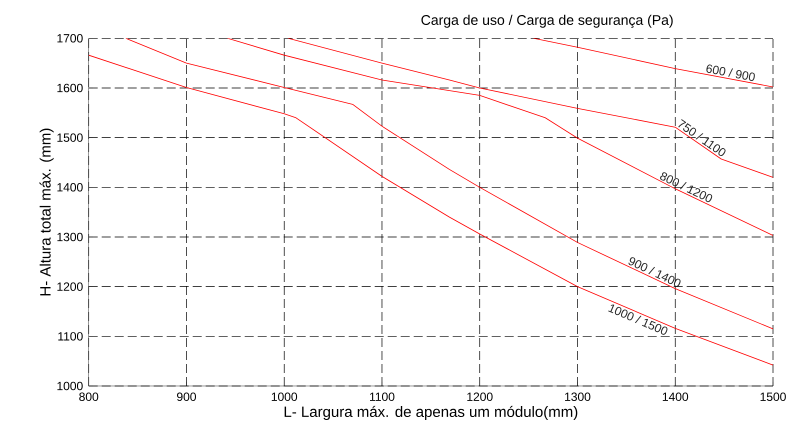 This screenshot has width=789, height=448. Describe the element at coordinates (686, 187) in the screenshot. I see `text: 800 / 1200` at that location.